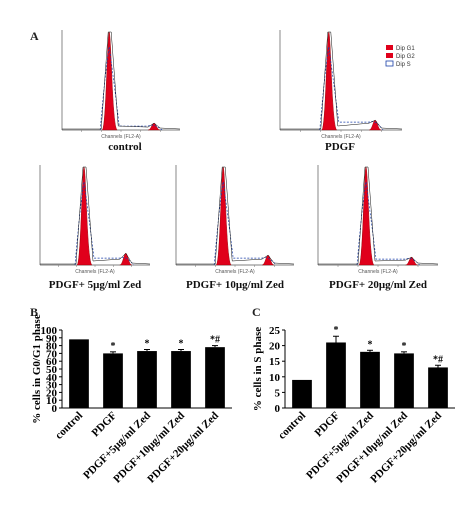  Describe the element at coordinates (52, 354) in the screenshot. I see `y-tick-label: 70` at that location.